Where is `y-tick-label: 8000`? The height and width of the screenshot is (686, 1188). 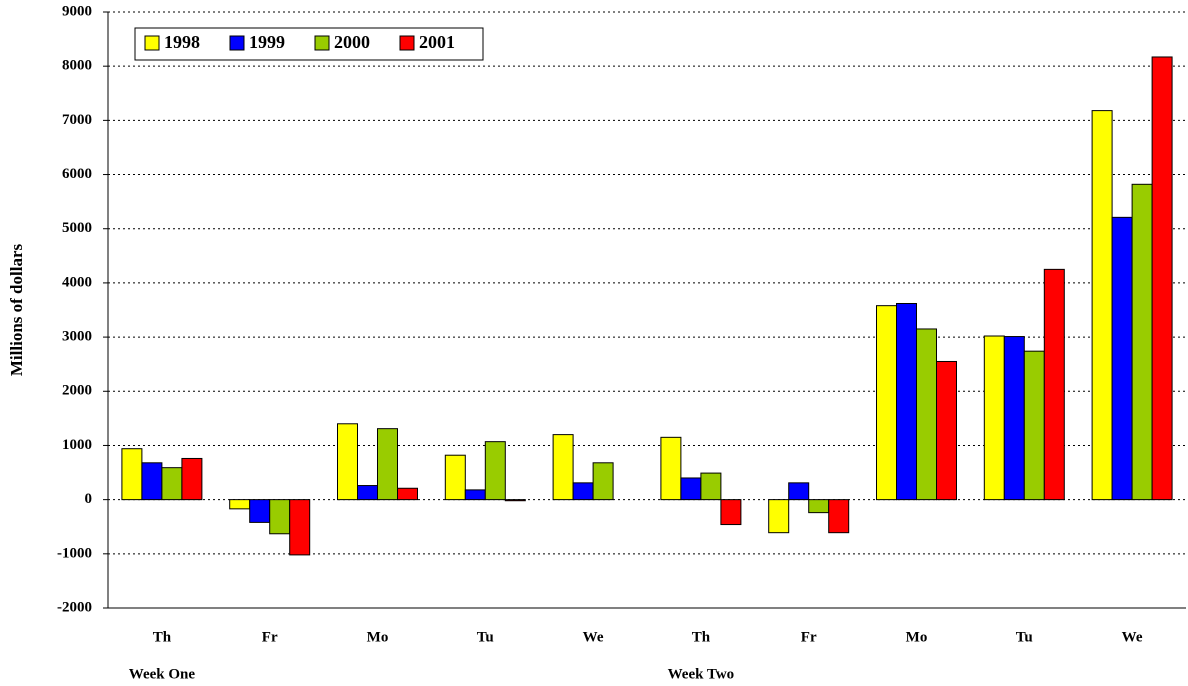 y-tick-label: 8000 is located at coordinates (77, 66).